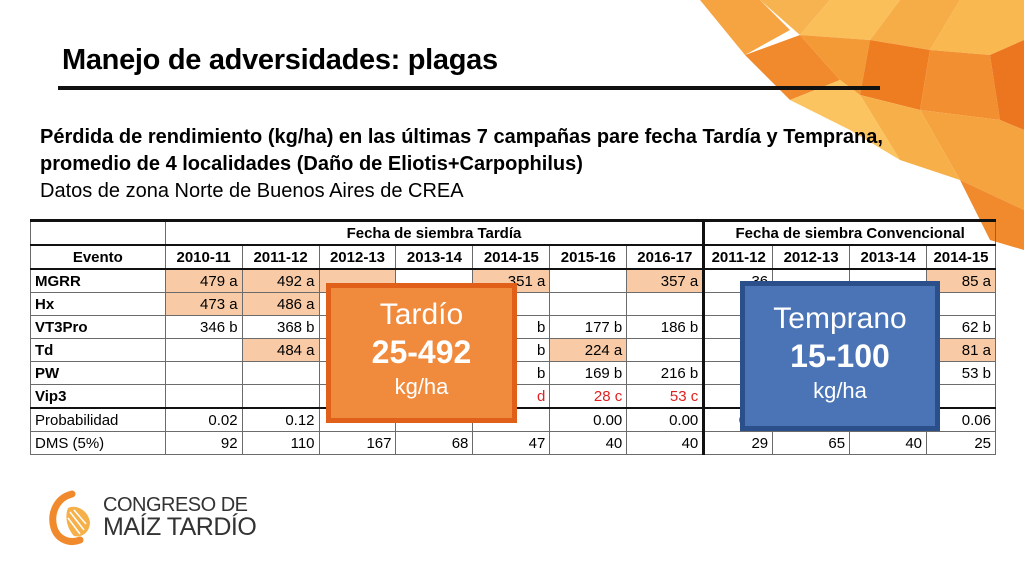 This screenshot has height=576, width=1024. What do you see at coordinates (203, 257) in the screenshot?
I see `year-header: 2010-11` at bounding box center [203, 257].